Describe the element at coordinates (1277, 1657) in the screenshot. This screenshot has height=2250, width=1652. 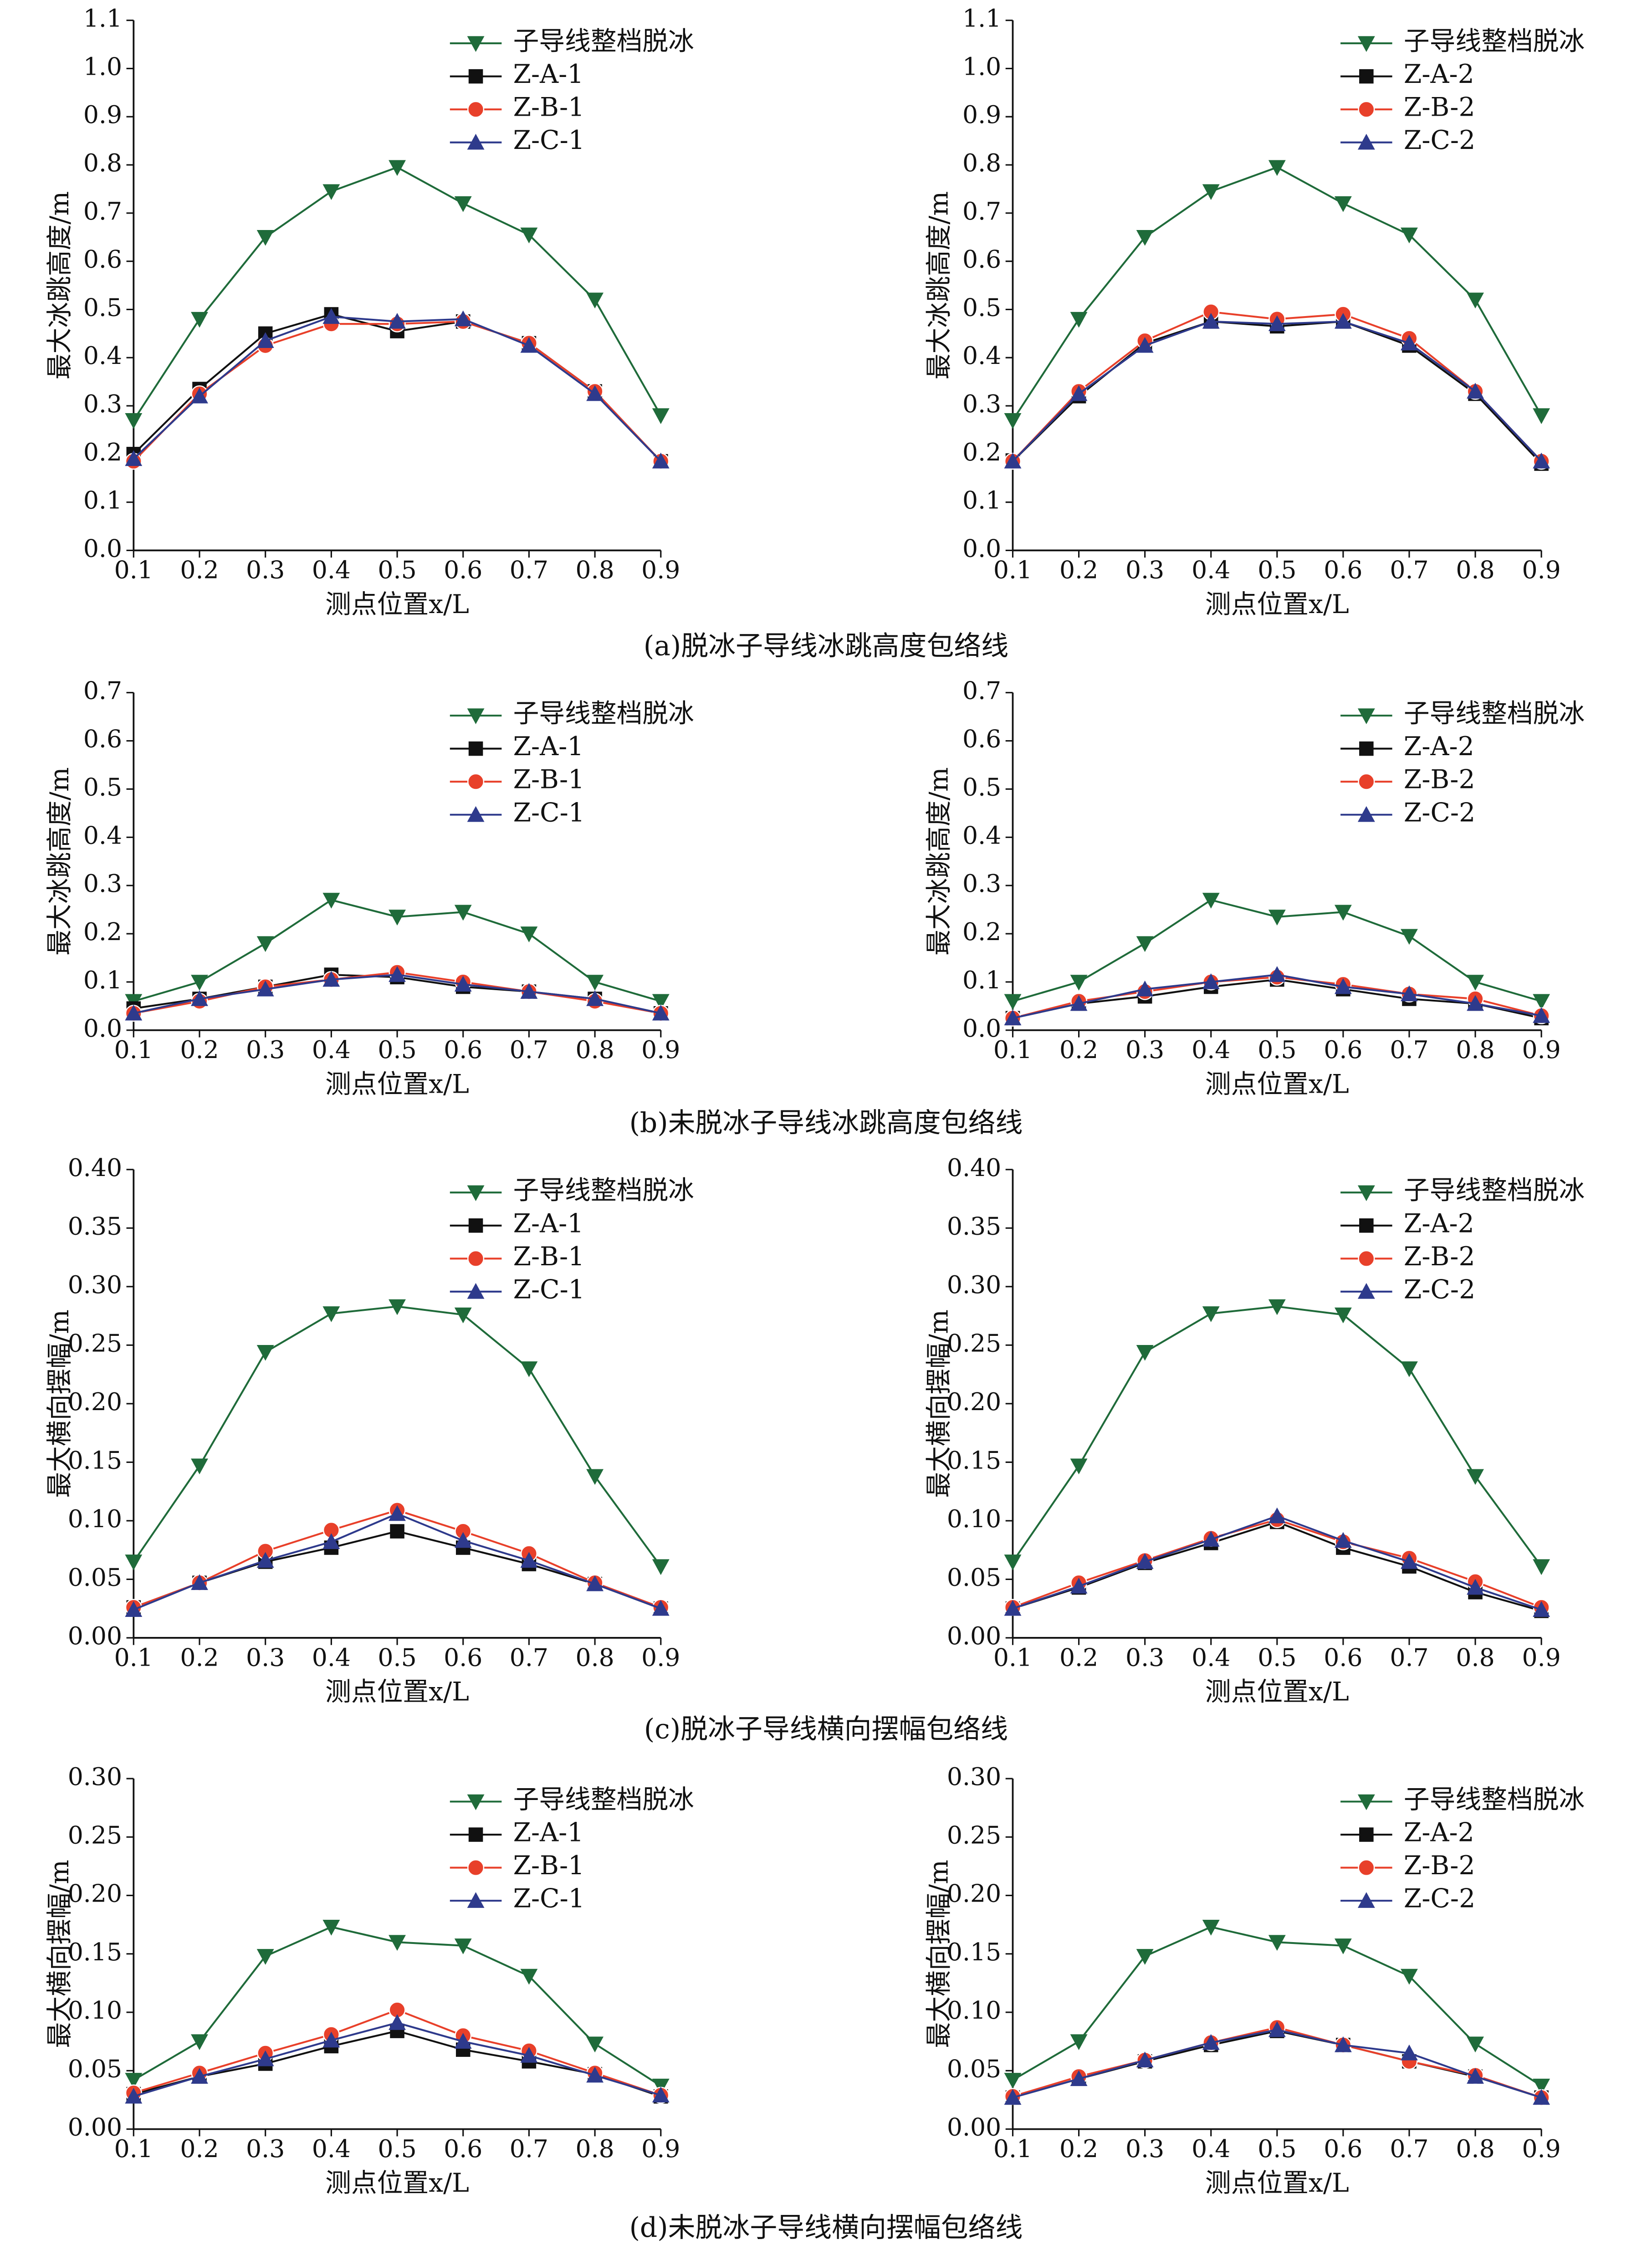
I see `x-tick-label: 0.5` at that location.